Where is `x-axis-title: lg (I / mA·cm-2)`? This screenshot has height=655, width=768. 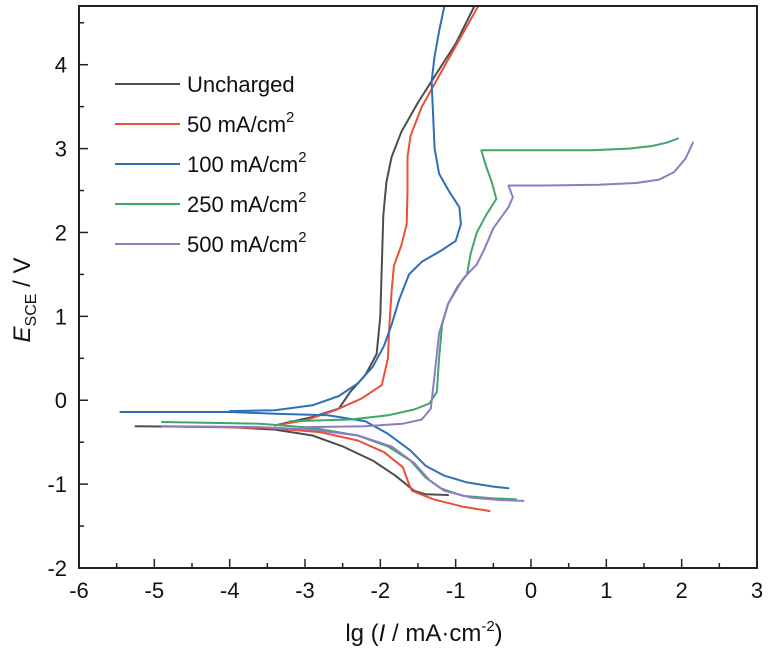
x-axis-title: lg (I / mA·cm-2) is located at coordinates (423, 632).